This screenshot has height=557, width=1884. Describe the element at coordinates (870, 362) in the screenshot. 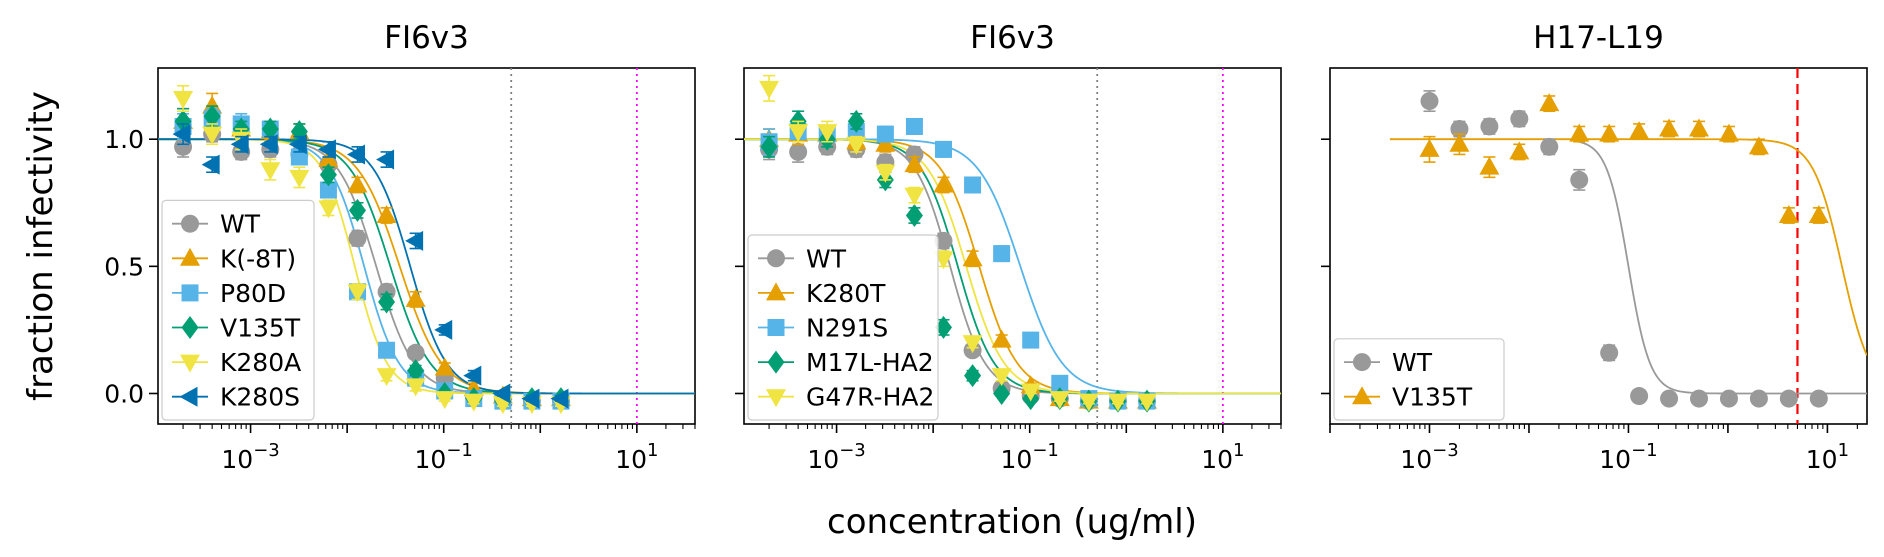

I see `legend-label: M17L-HA2` at that location.